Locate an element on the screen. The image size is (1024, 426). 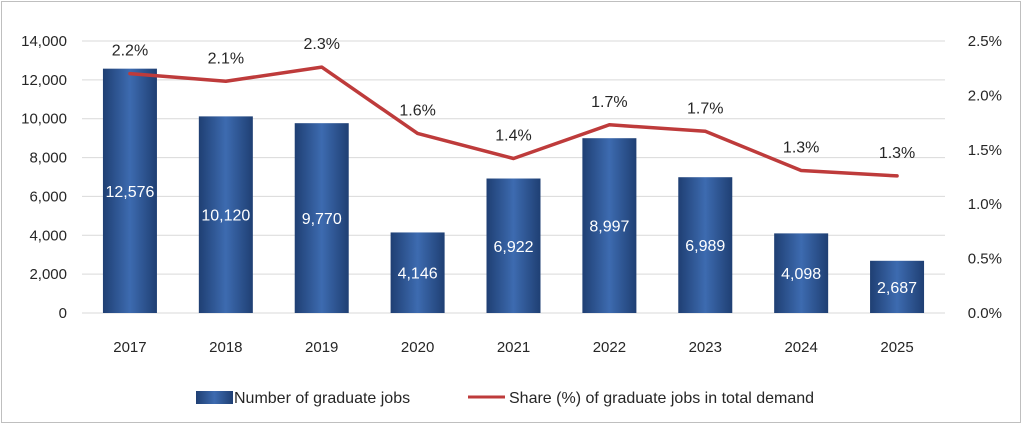
left-tick-label: 10,000 is located at coordinates (44, 119).